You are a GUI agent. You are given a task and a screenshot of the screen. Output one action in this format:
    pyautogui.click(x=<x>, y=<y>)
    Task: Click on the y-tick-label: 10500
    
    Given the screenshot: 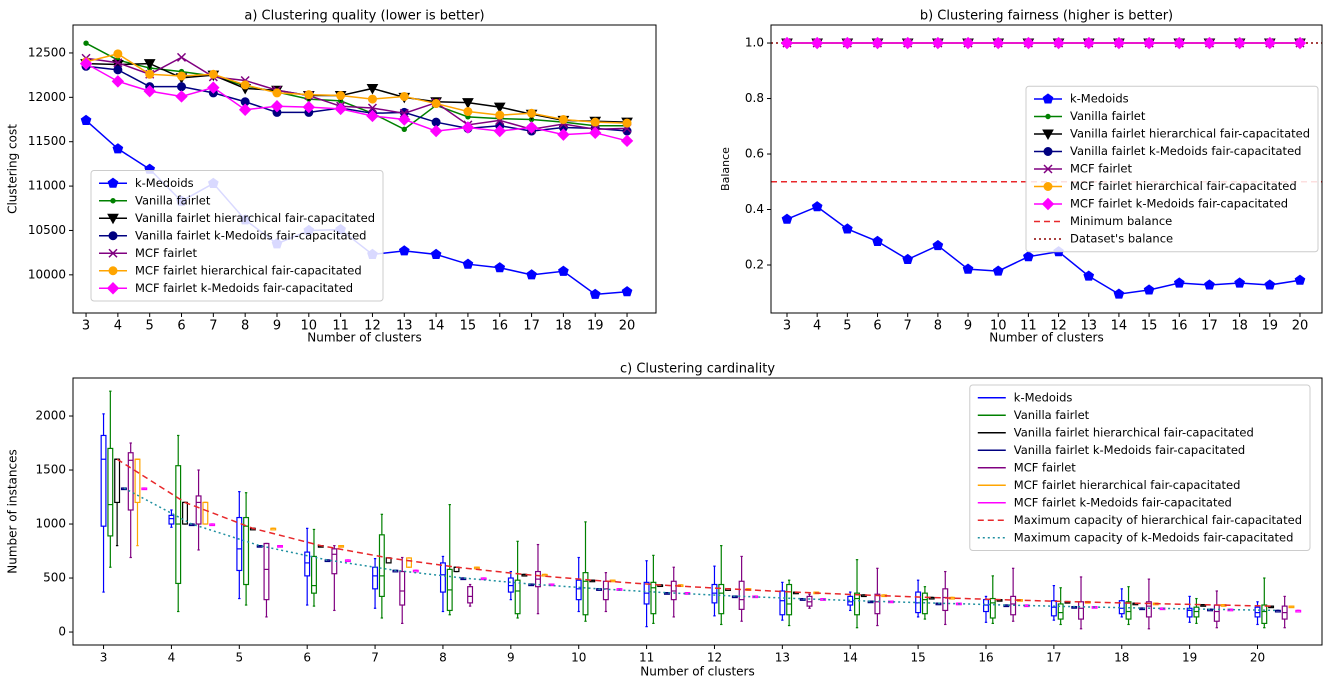 What is the action you would take?
    pyautogui.click(x=47, y=230)
    